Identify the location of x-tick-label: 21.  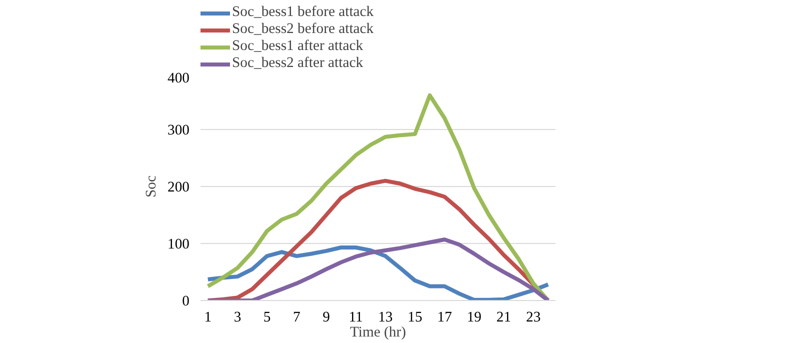
(504, 318).